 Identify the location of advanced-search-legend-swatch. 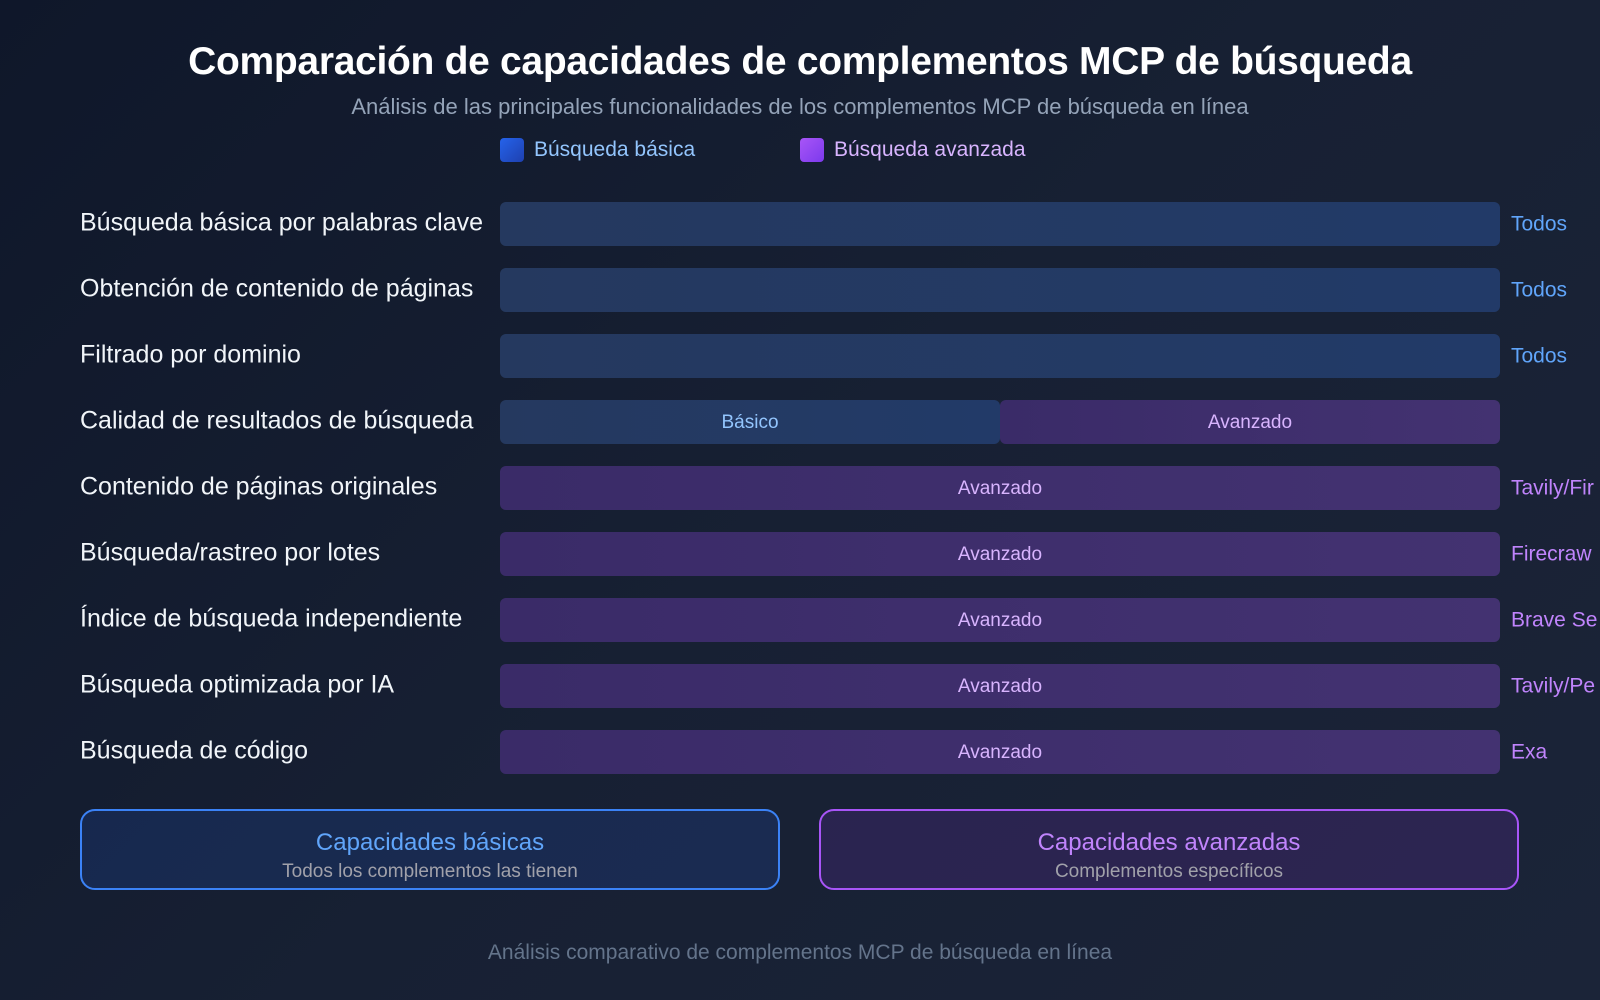
(812, 150).